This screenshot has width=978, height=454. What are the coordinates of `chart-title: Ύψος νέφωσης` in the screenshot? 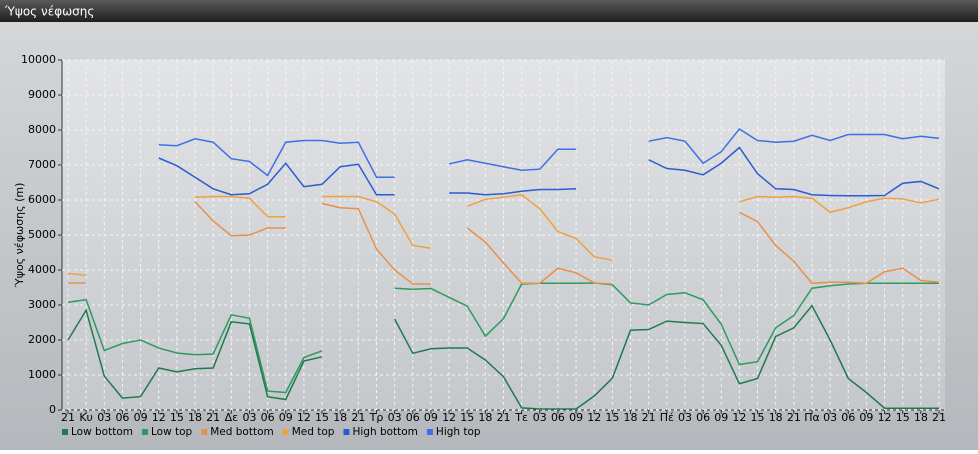 It's located at (49, 12).